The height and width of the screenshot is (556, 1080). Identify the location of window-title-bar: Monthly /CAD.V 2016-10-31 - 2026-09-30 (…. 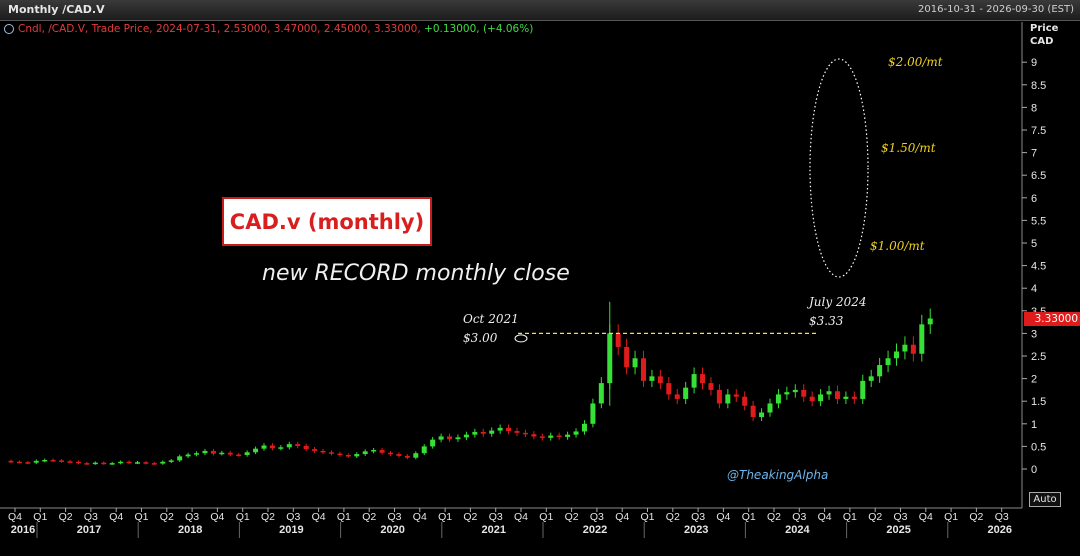
(540, 10).